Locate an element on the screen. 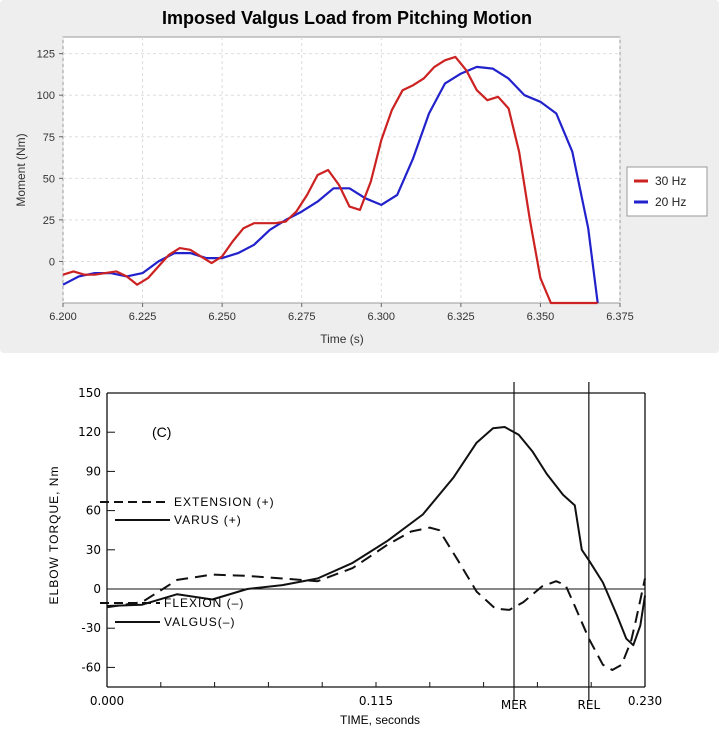 This screenshot has width=721, height=748. top-y-tick-label: 25 is located at coordinates (49, 221).